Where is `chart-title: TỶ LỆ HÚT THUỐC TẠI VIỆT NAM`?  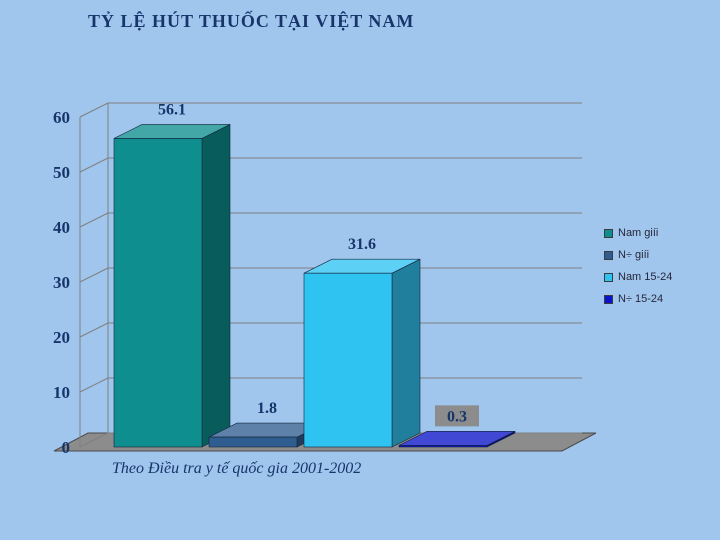 chart-title: TỶ LỆ HÚT THUỐC TẠI VIỆT NAM is located at coordinates (251, 21).